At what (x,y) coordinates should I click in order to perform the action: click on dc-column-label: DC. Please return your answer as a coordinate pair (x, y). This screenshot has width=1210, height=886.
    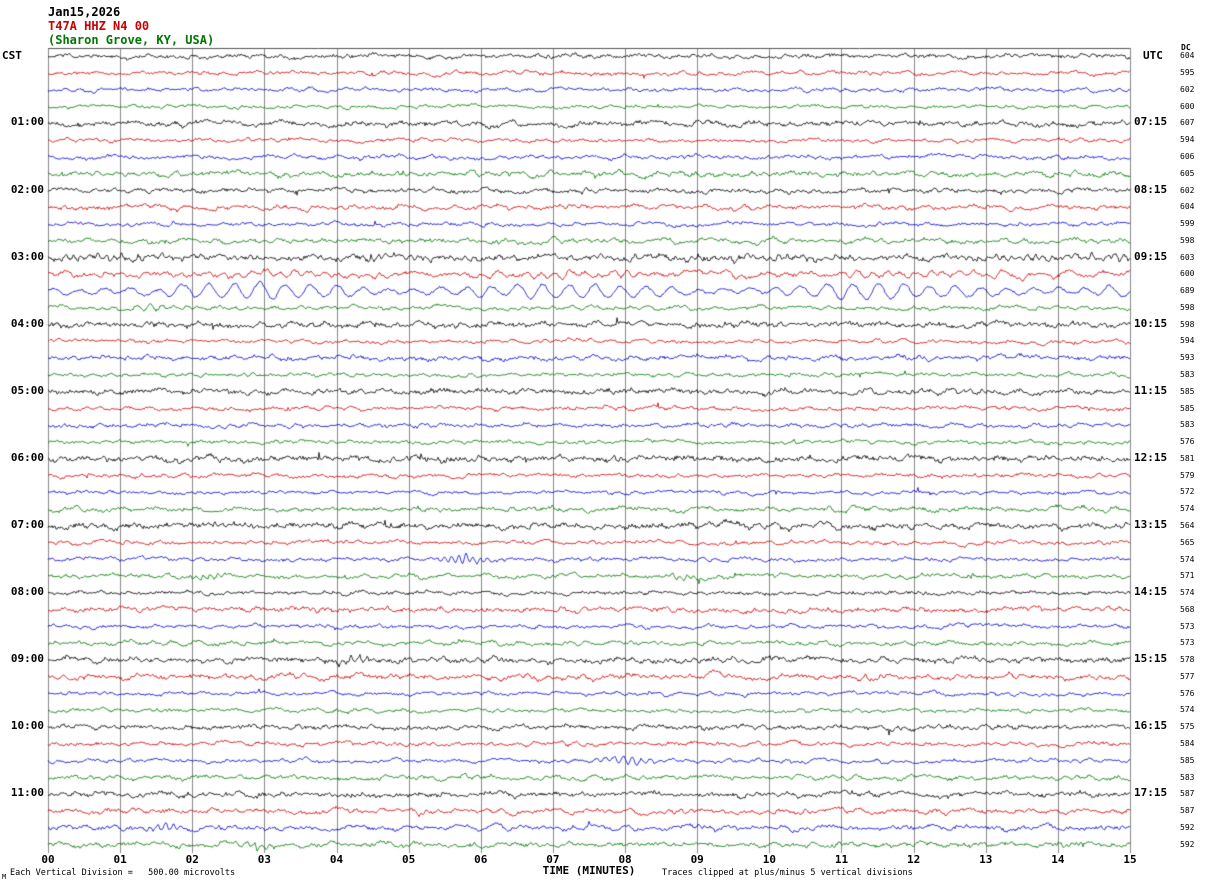
    Looking at the image, I should click on (1186, 47).